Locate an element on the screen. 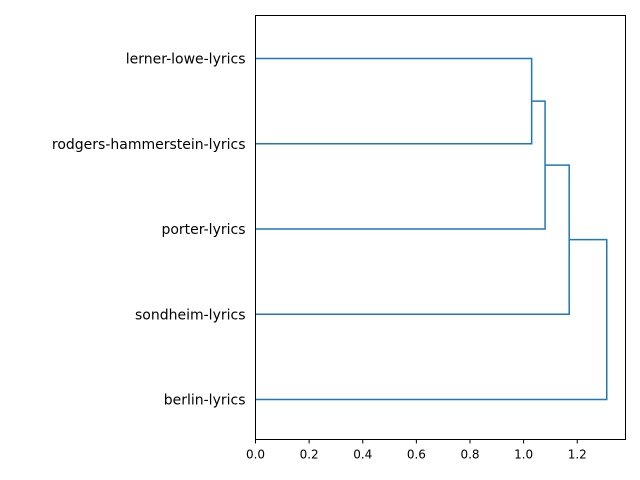 This screenshot has height=480, width=640. leaf-label: sondheim-lyrics is located at coordinates (190, 315).